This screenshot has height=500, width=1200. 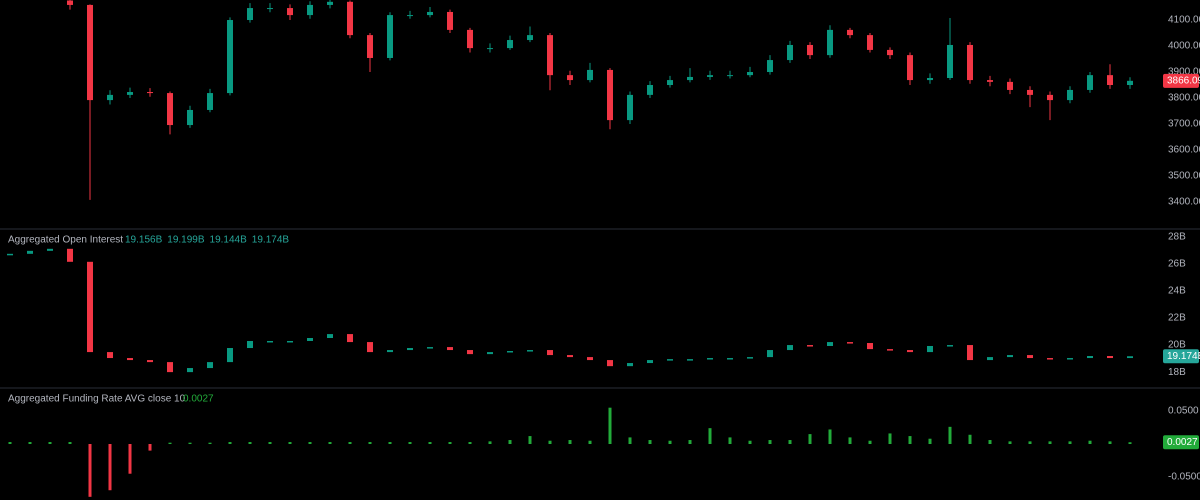 I want to click on price-last: 3866.09, so click(x=1183, y=80).